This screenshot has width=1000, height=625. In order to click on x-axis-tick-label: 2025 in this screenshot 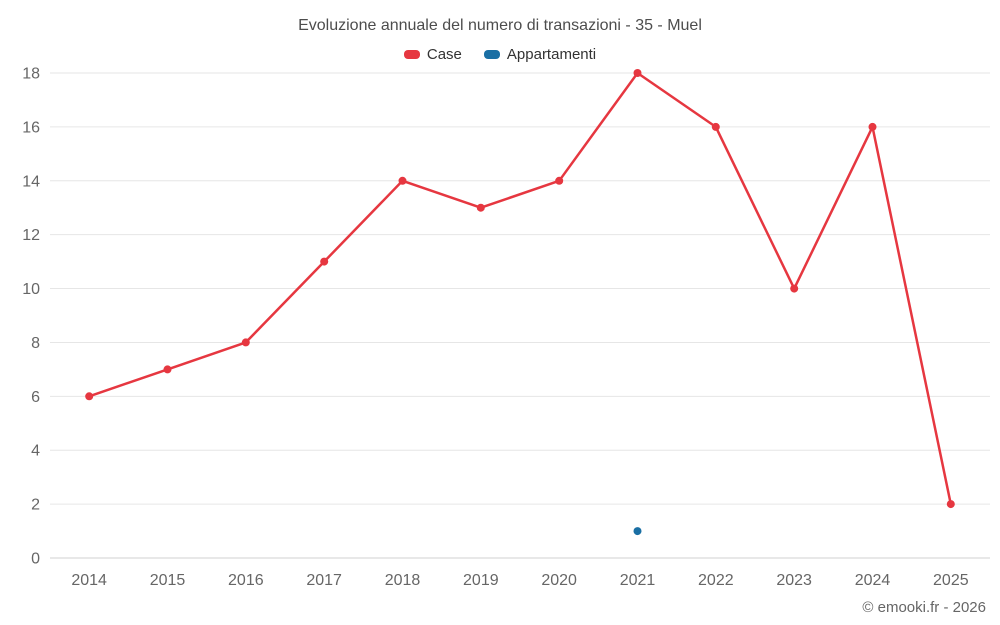, I will do `click(951, 580)`.